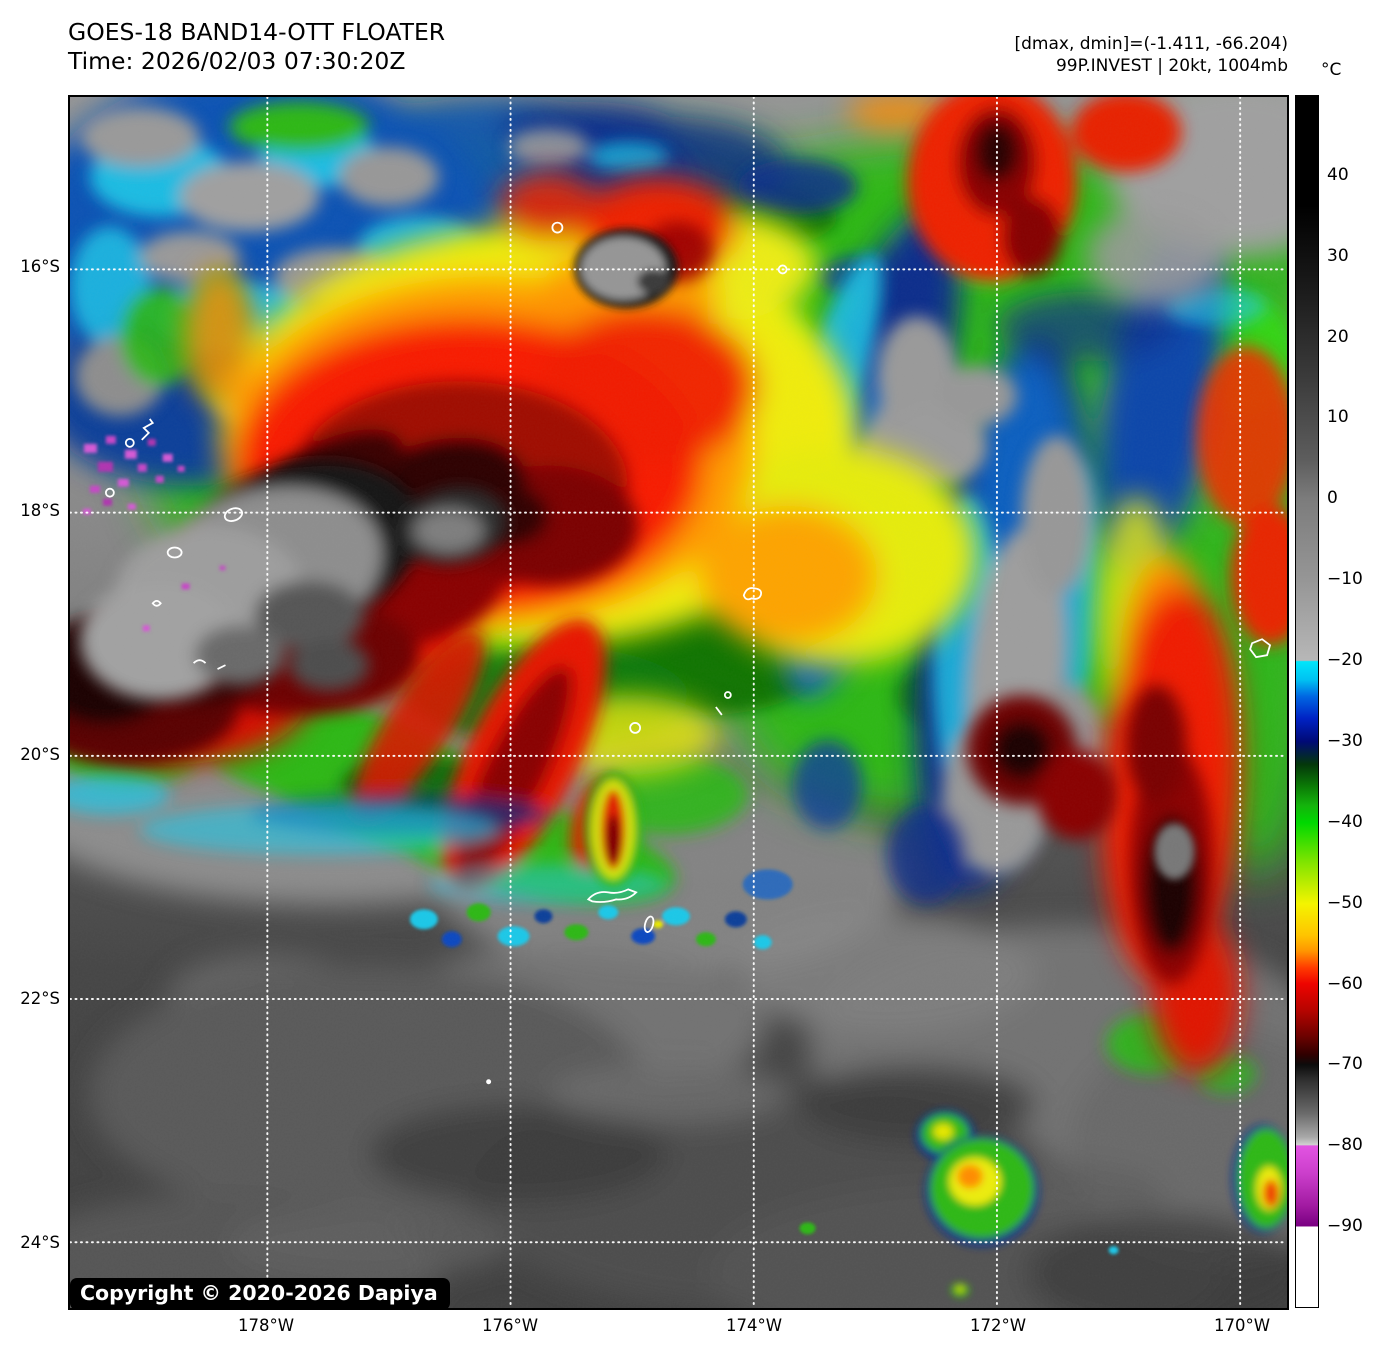 This screenshot has width=1388, height=1359. What do you see at coordinates (40, 998) in the screenshot?
I see `y-tick-label: 22°S` at bounding box center [40, 998].